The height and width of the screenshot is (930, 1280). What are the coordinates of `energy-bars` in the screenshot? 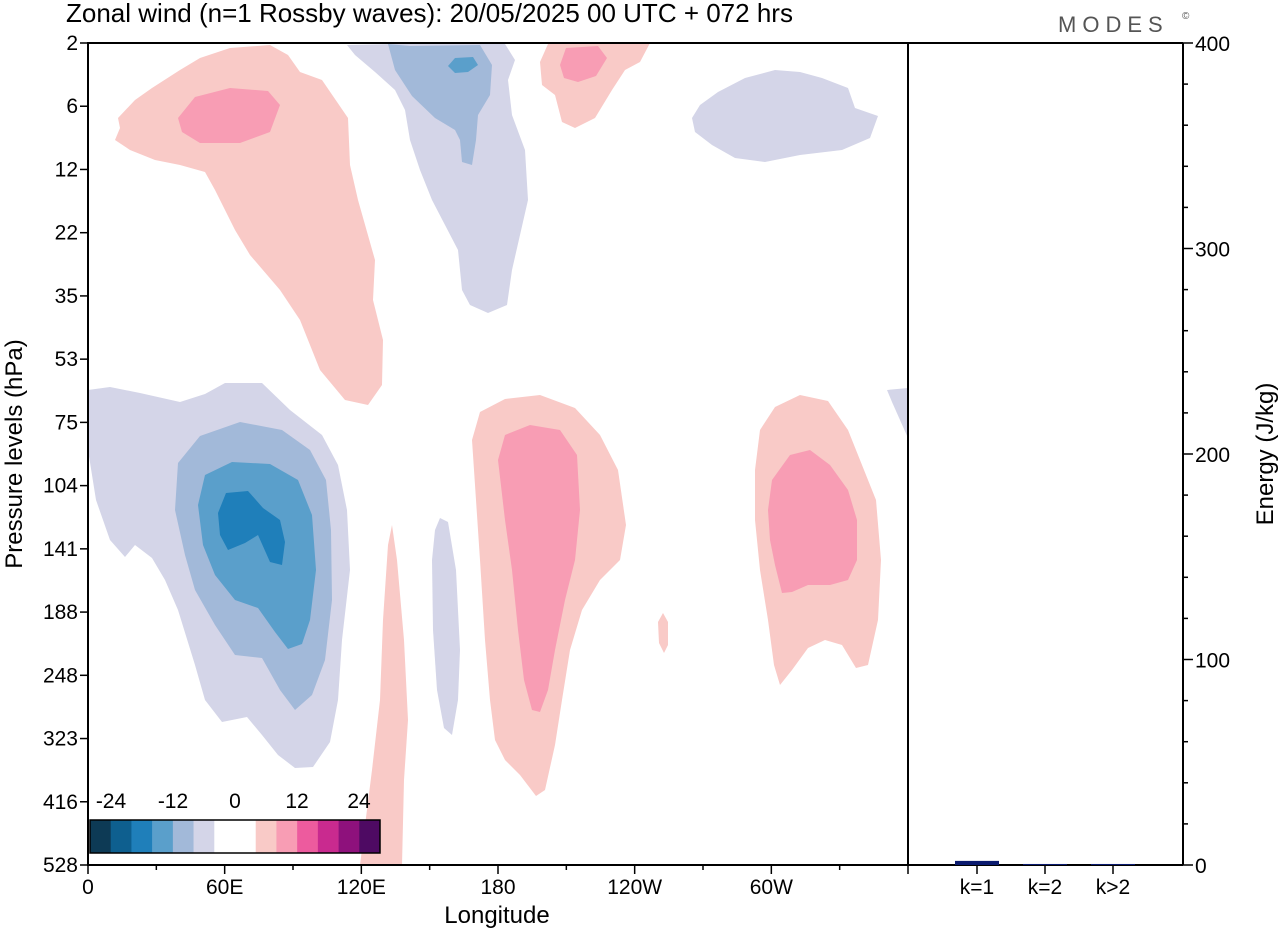 It's located at (1045, 862).